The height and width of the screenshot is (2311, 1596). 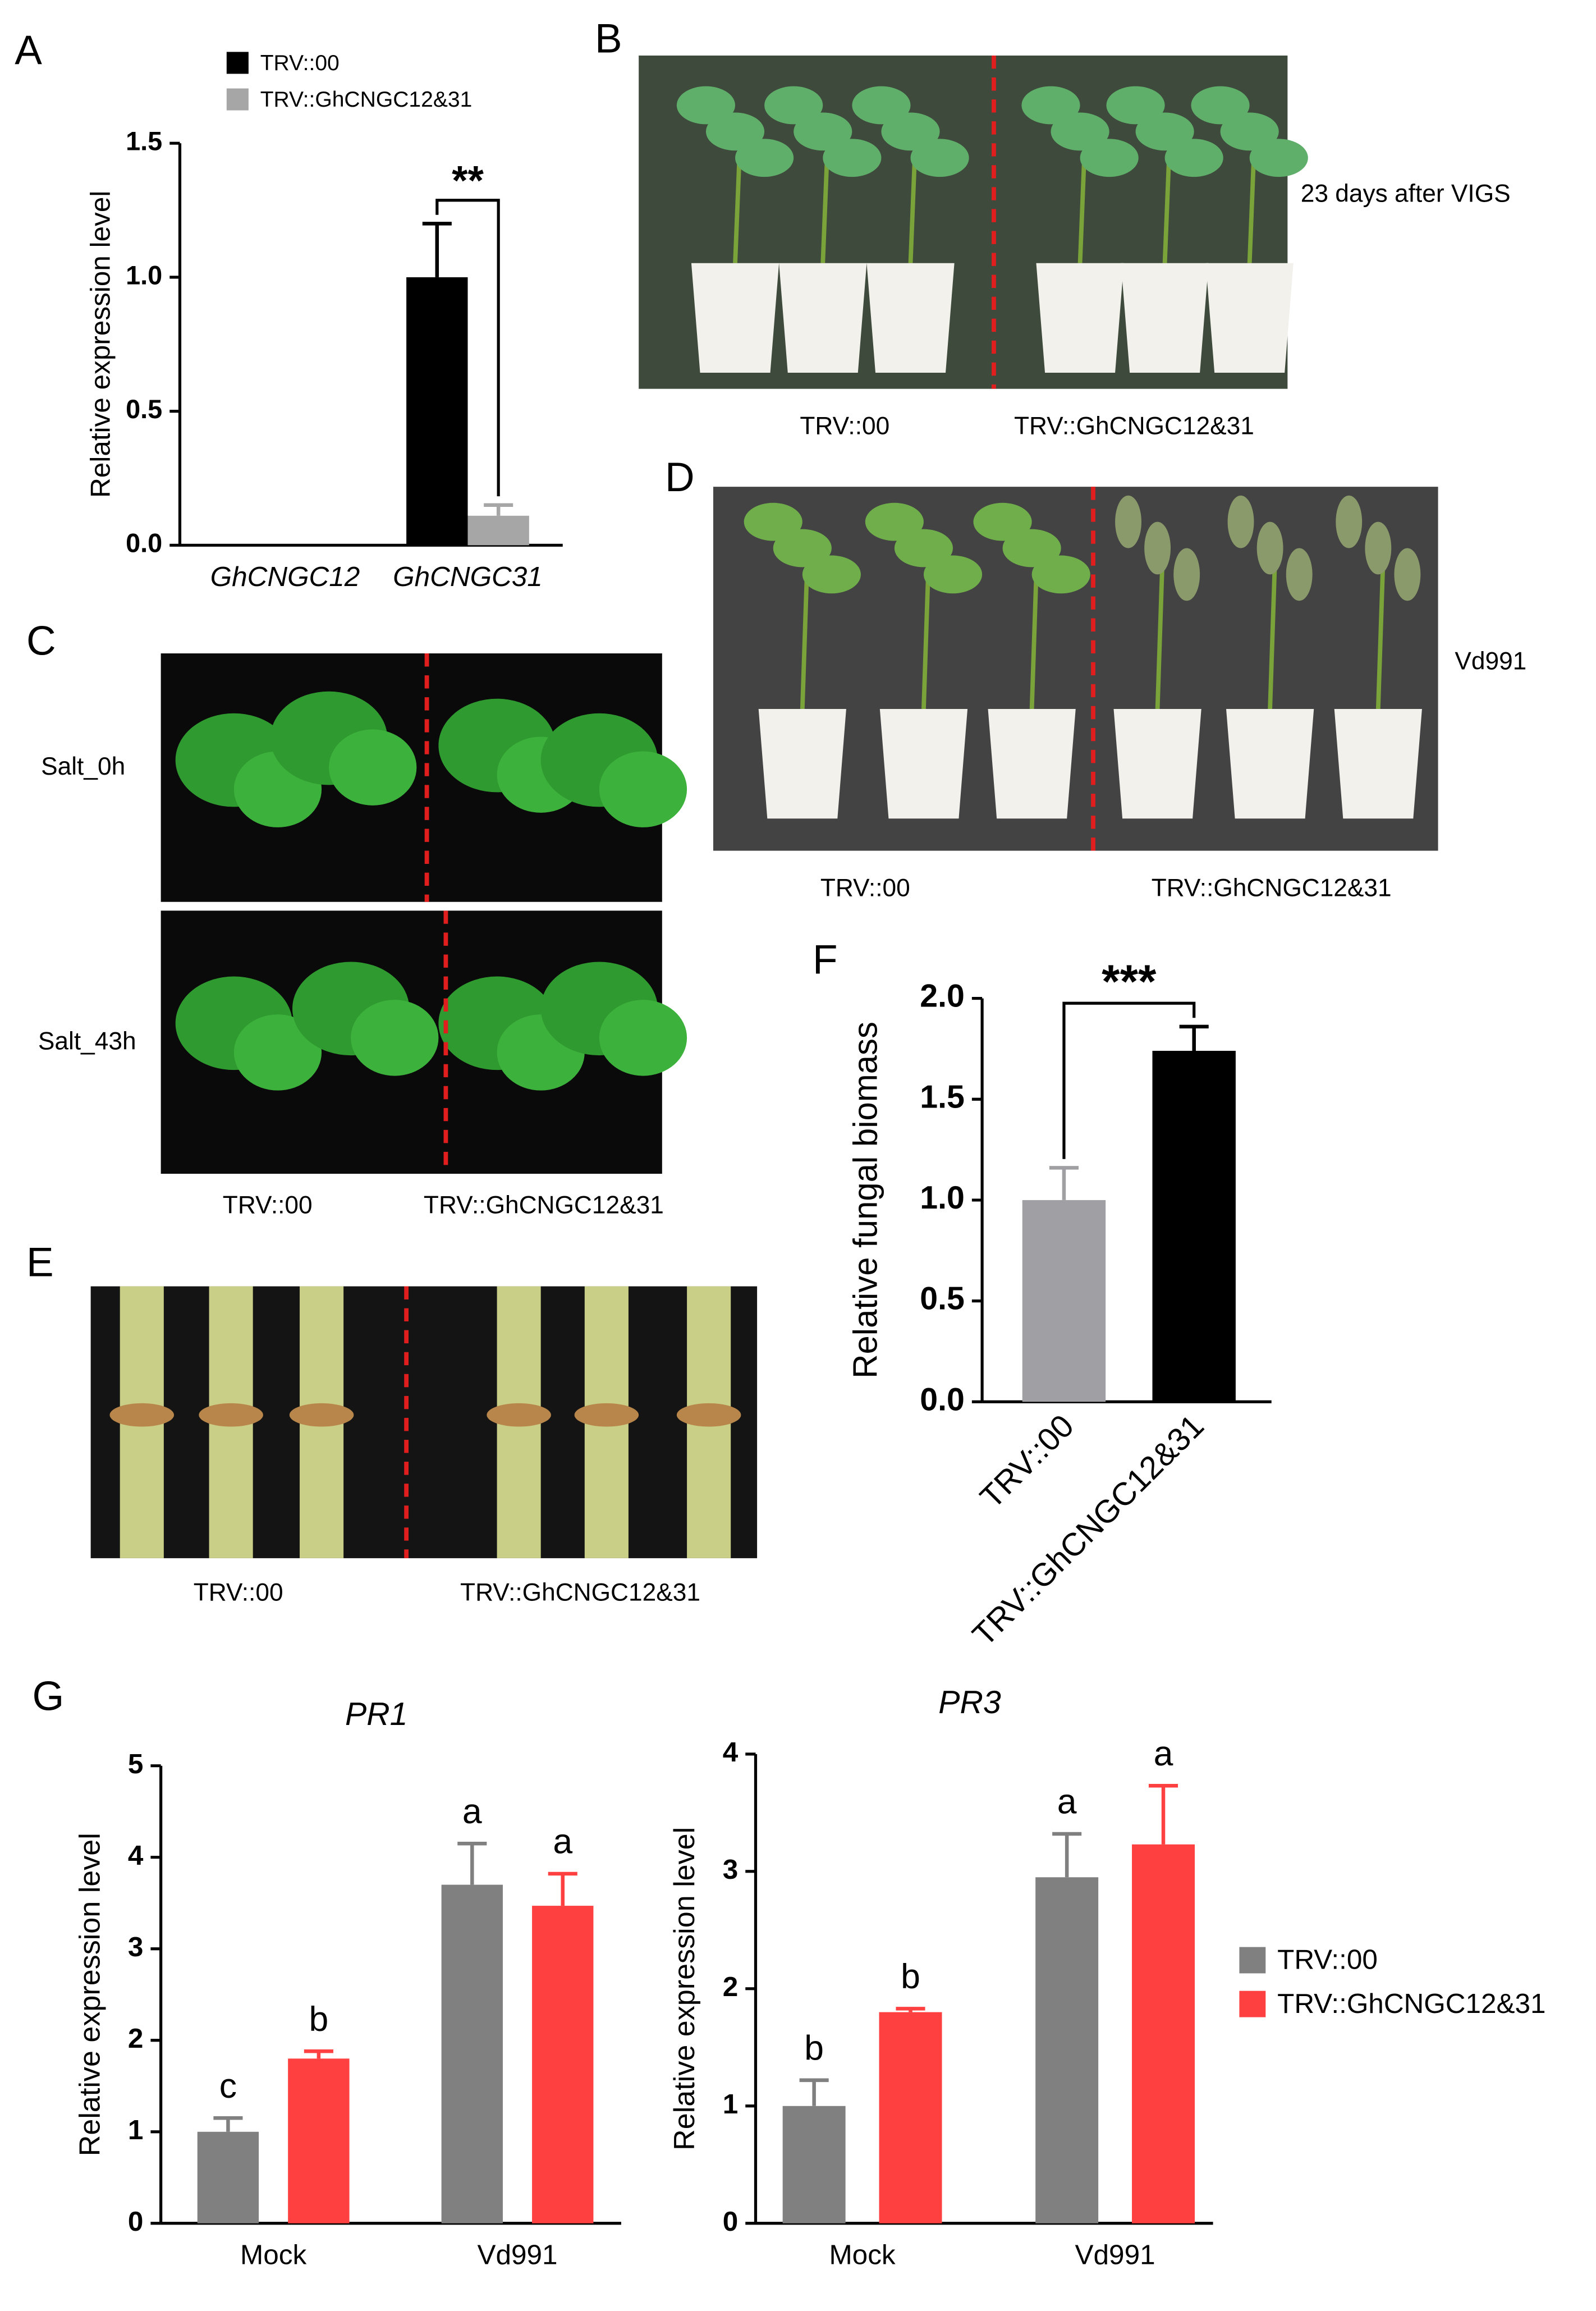 What do you see at coordinates (48, 1696) in the screenshot?
I see `panel-label: G` at bounding box center [48, 1696].